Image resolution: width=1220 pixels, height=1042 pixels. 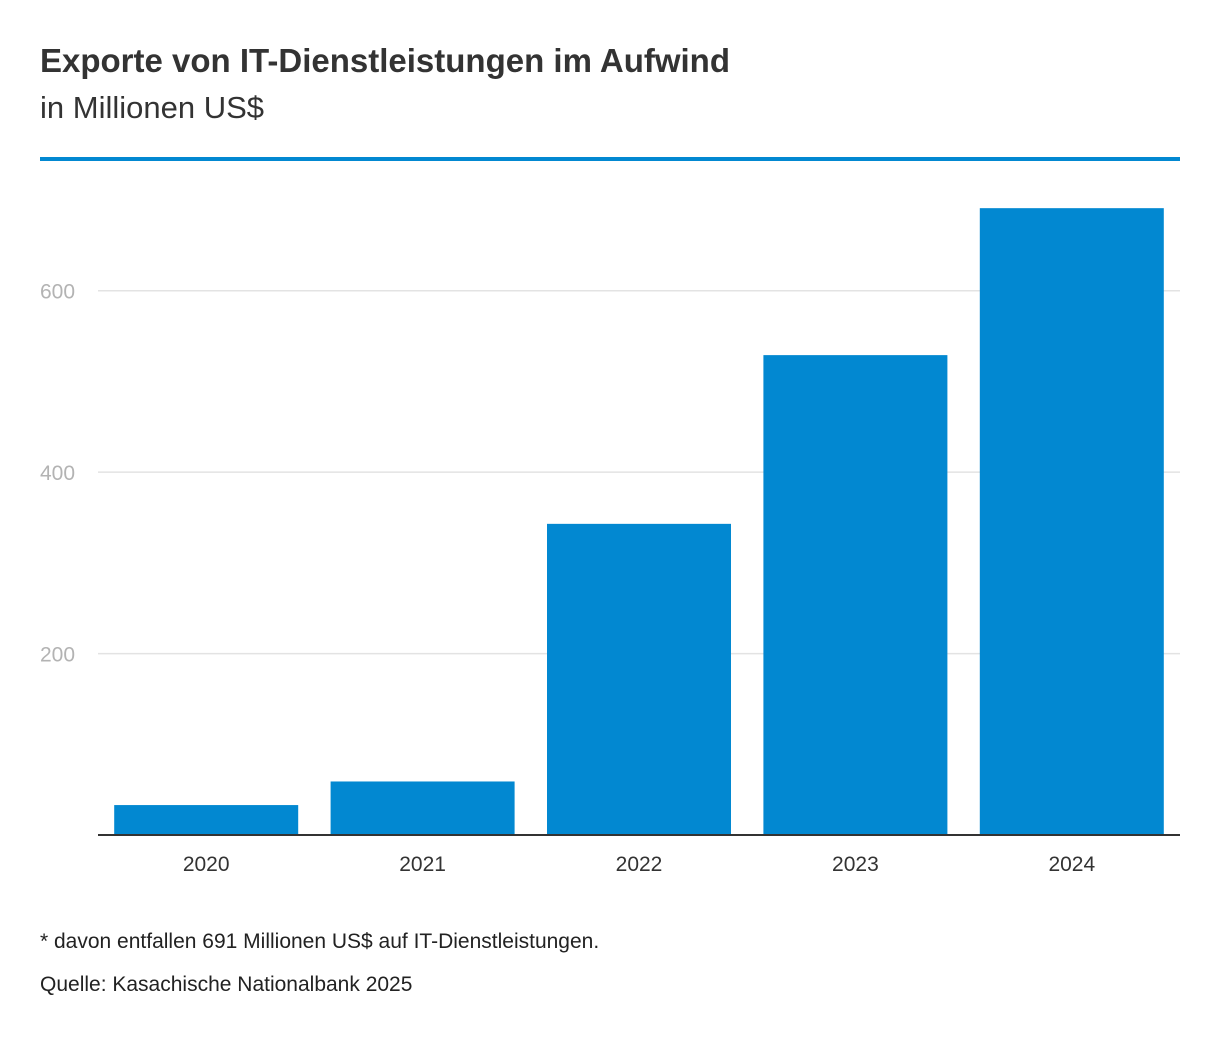 I want to click on y-tick-label: 600, so click(x=57, y=292).